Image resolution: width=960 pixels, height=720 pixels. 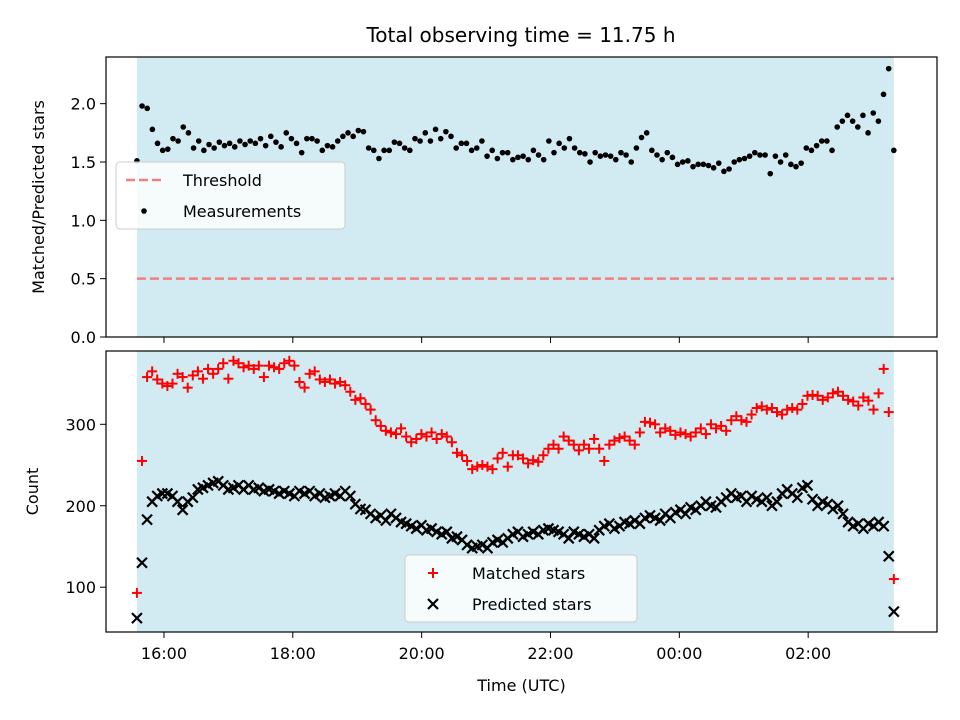 What do you see at coordinates (83, 104) in the screenshot?
I see `y-tick-label: 2.0` at bounding box center [83, 104].